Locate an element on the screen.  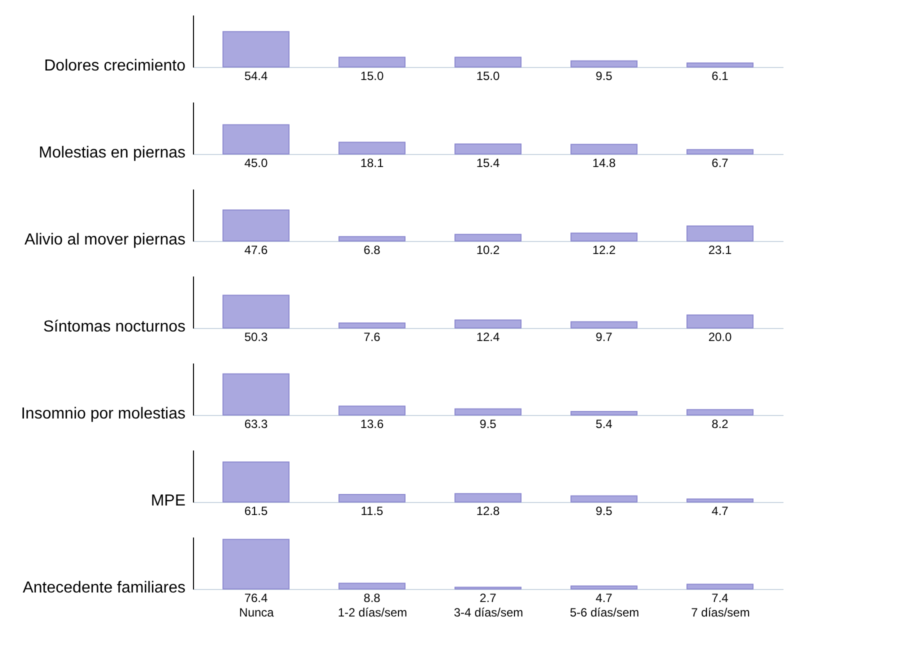
data-label: 6.1 is located at coordinates (720, 76).